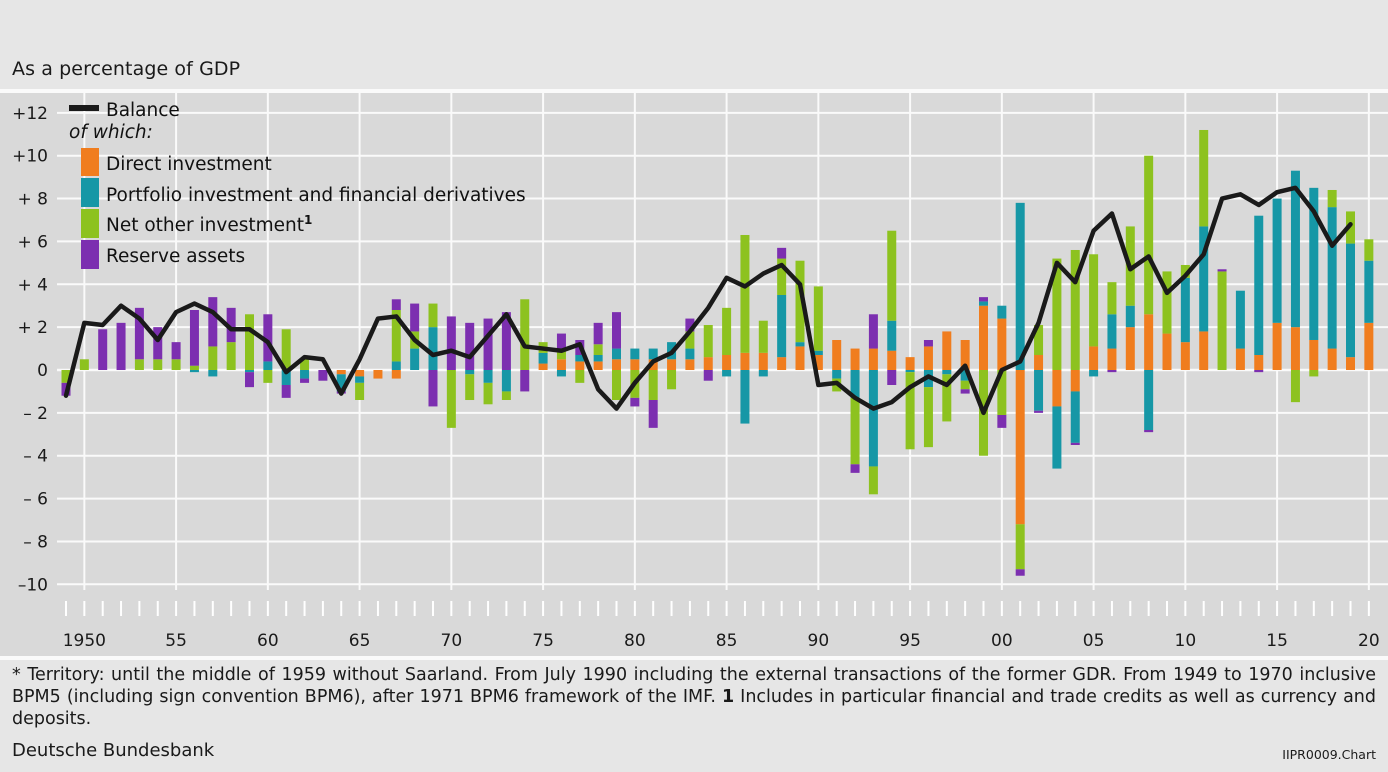 The width and height of the screenshot is (1388, 772). Describe the element at coordinates (90, 192) in the screenshot. I see `legend-swatch-portfolio` at that location.